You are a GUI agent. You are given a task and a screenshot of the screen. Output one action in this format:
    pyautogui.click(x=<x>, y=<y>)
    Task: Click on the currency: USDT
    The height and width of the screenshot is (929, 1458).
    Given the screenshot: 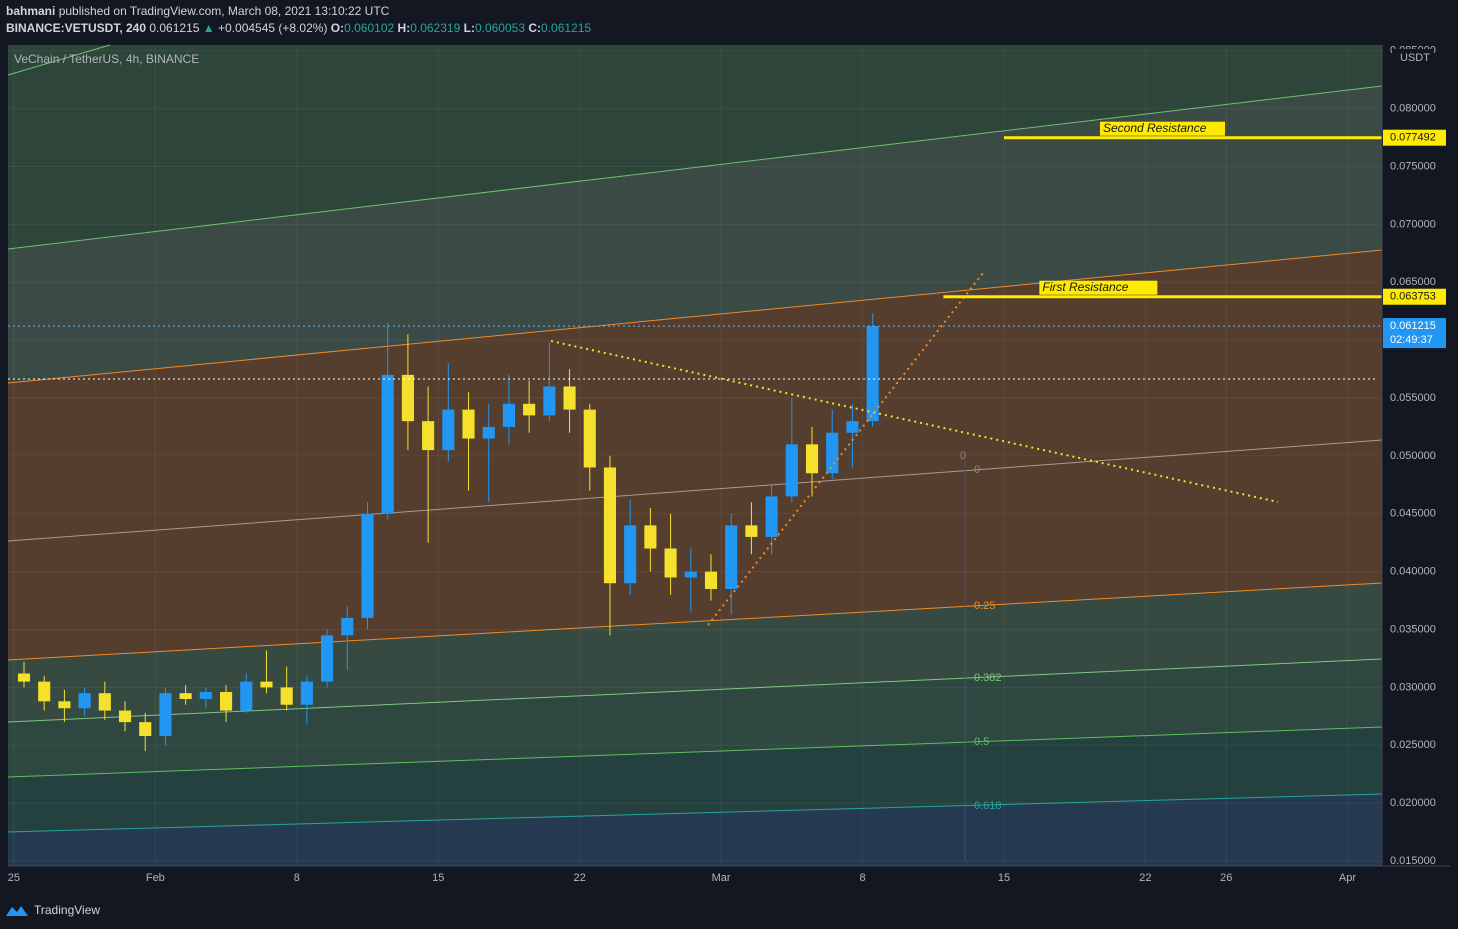 What is the action you would take?
    pyautogui.click(x=1415, y=58)
    